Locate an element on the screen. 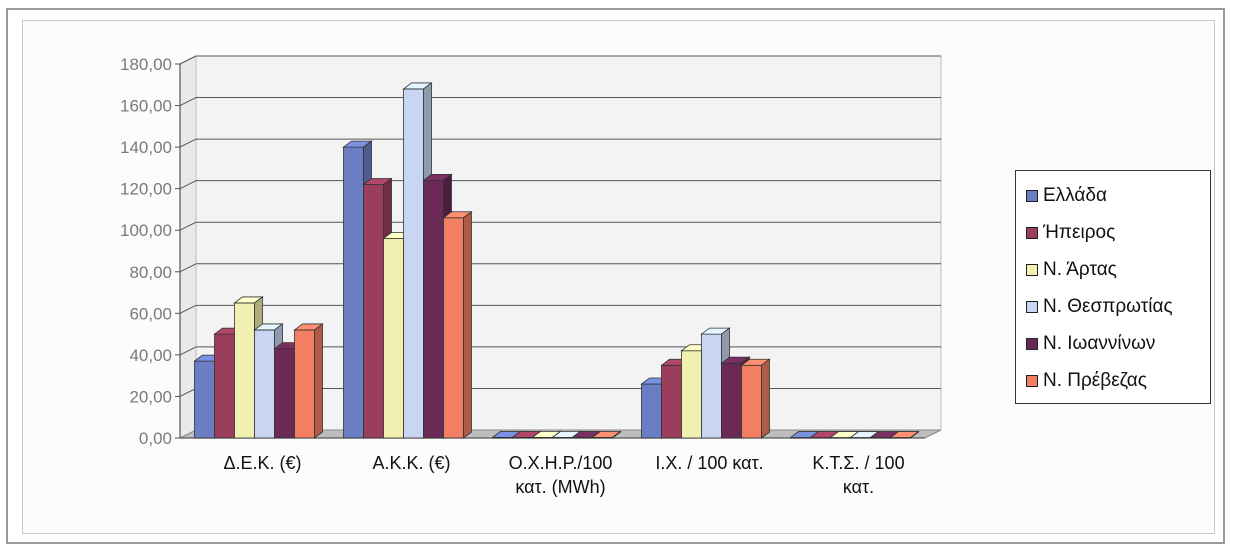 This screenshot has height=552, width=1235. legend-item: Ν. Ιωαννίνων is located at coordinates (1118, 343).